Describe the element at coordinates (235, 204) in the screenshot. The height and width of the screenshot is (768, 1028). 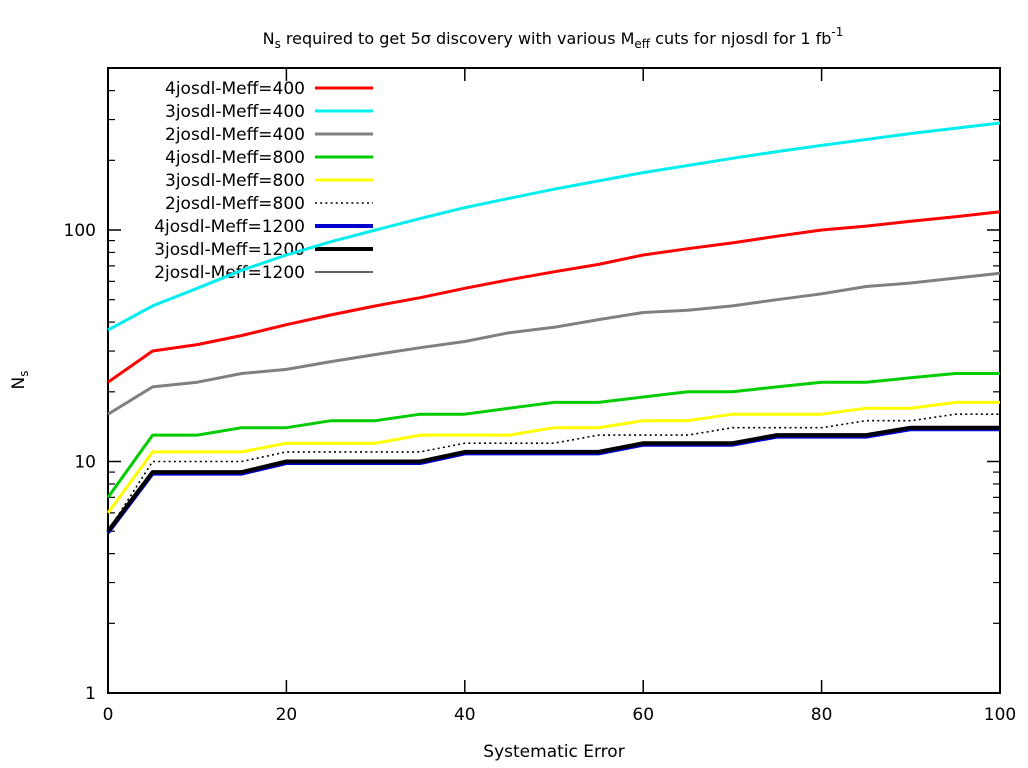
I see `legend-label: 2josdl-Meff=800` at that location.